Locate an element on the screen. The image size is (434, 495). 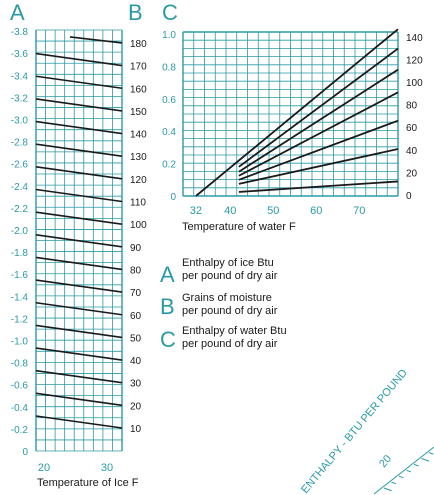
legend-text-line1: Grains of moisture is located at coordinates (227, 298).